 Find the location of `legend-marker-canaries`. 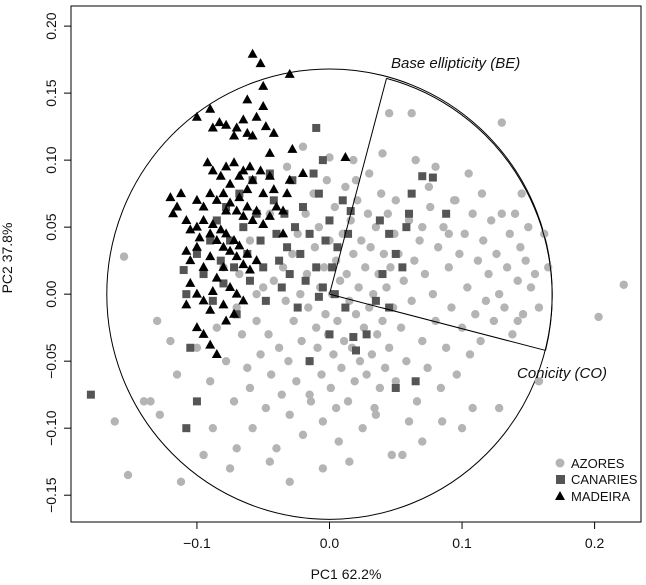

legend-marker-canaries is located at coordinates (560, 479).